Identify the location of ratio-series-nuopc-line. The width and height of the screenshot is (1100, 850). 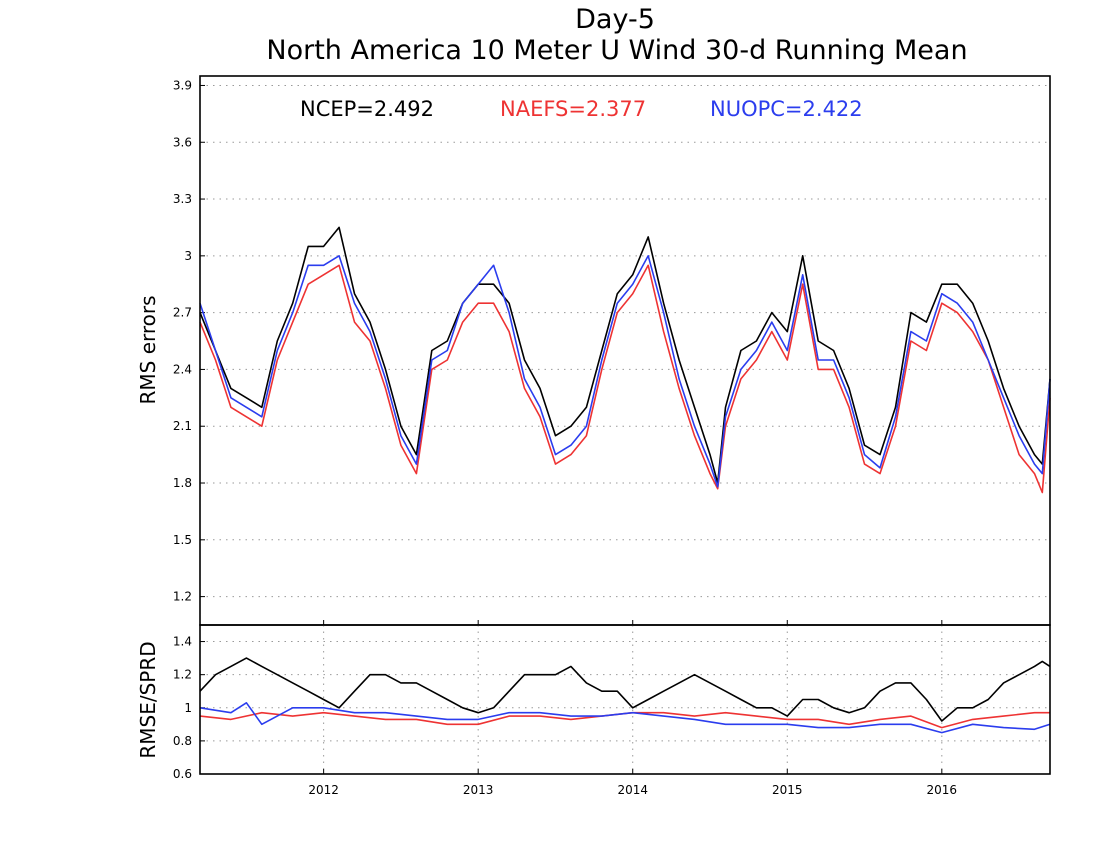
(625, 717).